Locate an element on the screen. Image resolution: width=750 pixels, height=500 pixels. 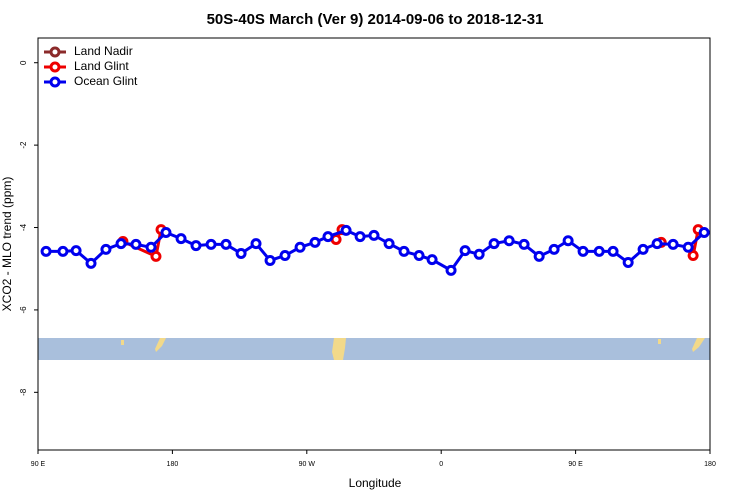
y-tick-label: 0 is located at coordinates (23, 62).